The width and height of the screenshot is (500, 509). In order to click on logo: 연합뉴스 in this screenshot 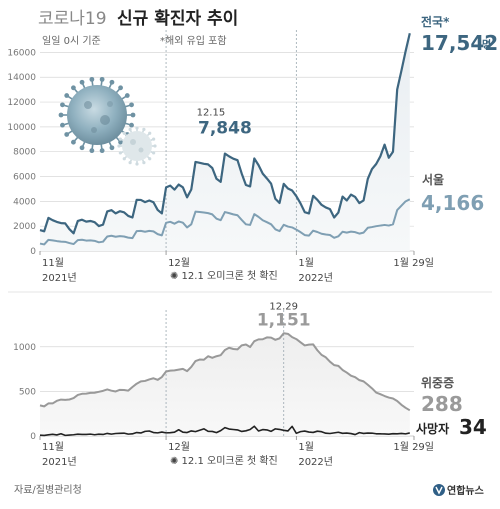, I will do `click(458, 490)`.